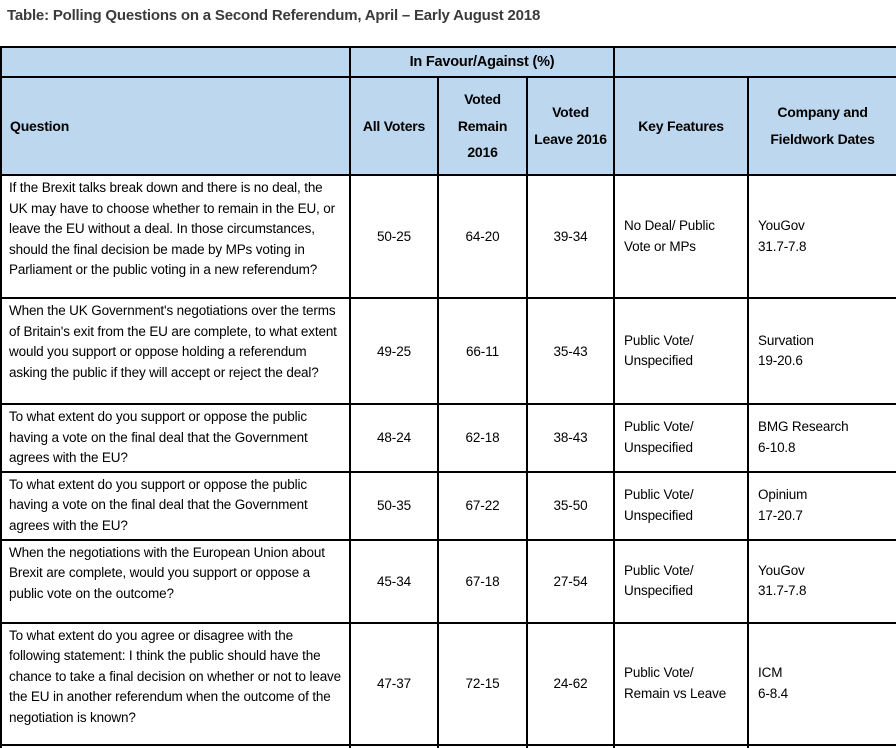 This screenshot has width=896, height=748. Describe the element at coordinates (681, 683) in the screenshot. I see `key-features-cell: Public Vote/ Remain vs Leave` at that location.